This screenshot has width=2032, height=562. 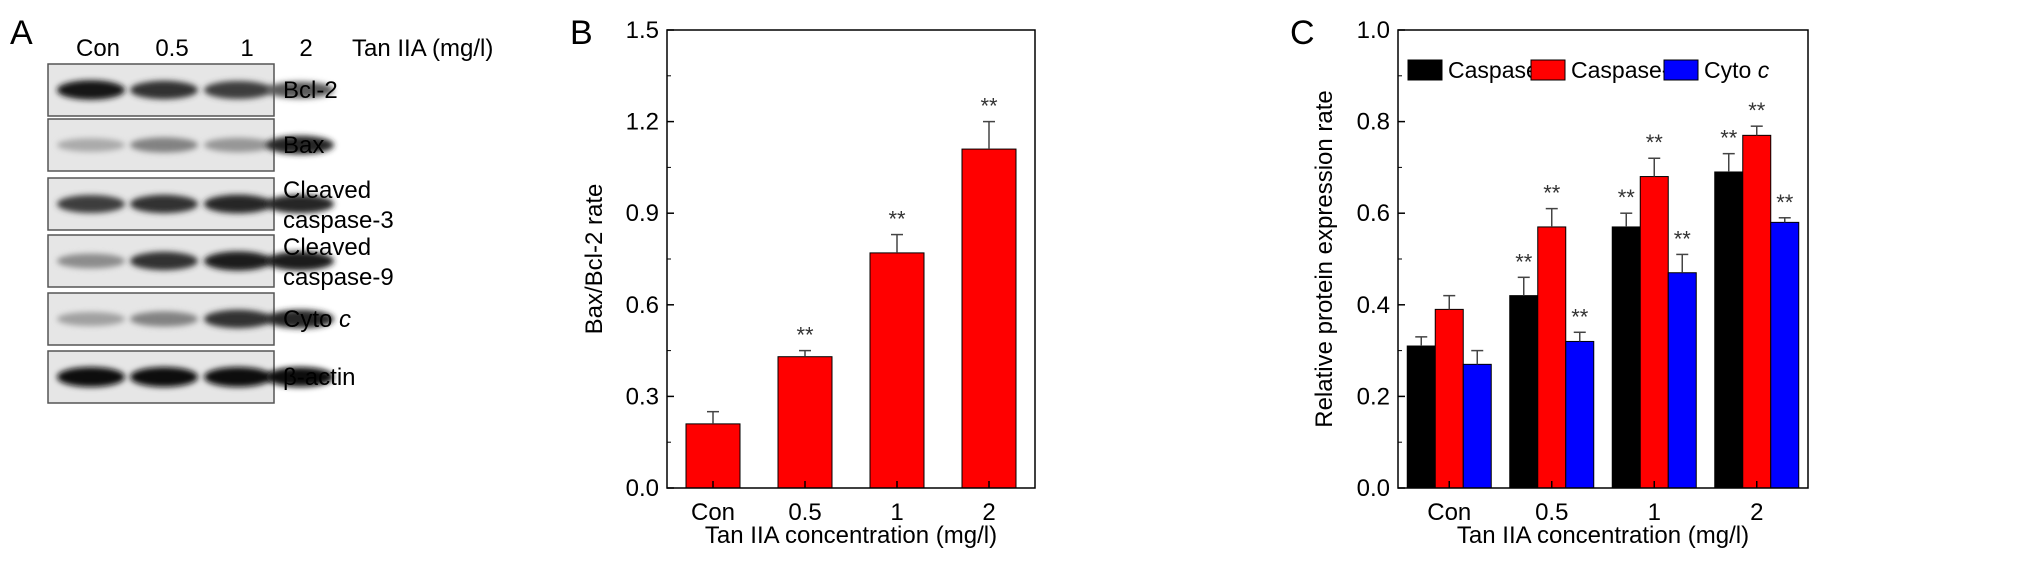 I want to click on blot-label-bax: Bax, so click(x=303, y=145).